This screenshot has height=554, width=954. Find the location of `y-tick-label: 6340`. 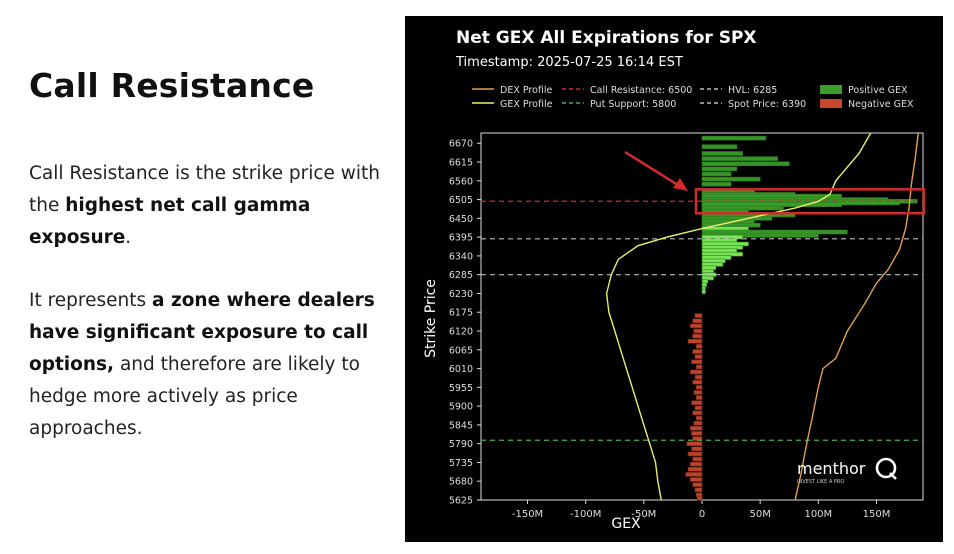

y-tick-label: 6340 is located at coordinates (461, 256).